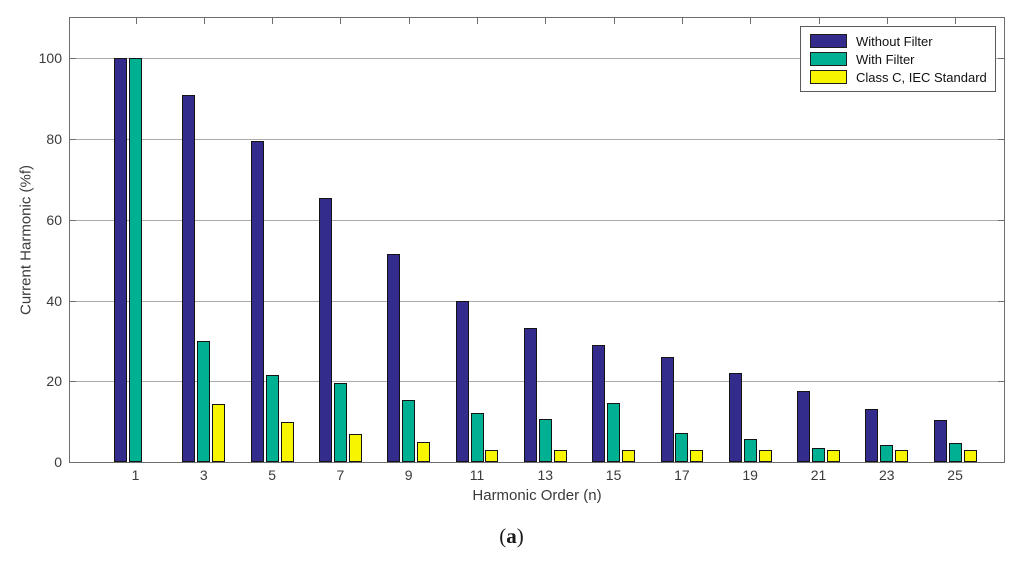 The image size is (1023, 565). I want to click on subfigure-label: (a), so click(511, 536).